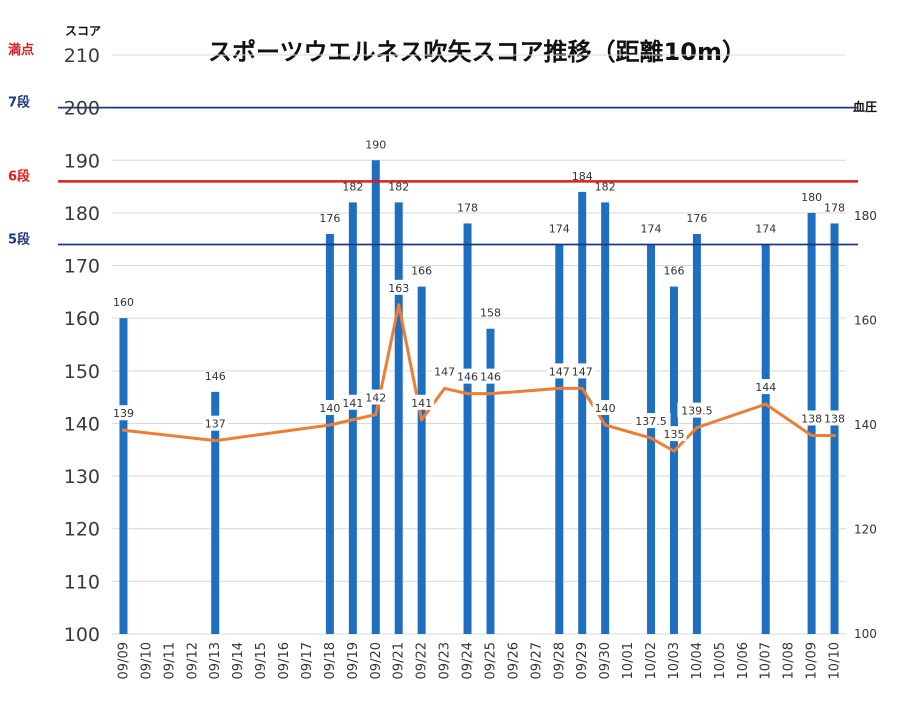 Image resolution: width=900 pixels, height=709 pixels. Describe the element at coordinates (169, 660) in the screenshot. I see `x-tick-label: 09/11` at that location.